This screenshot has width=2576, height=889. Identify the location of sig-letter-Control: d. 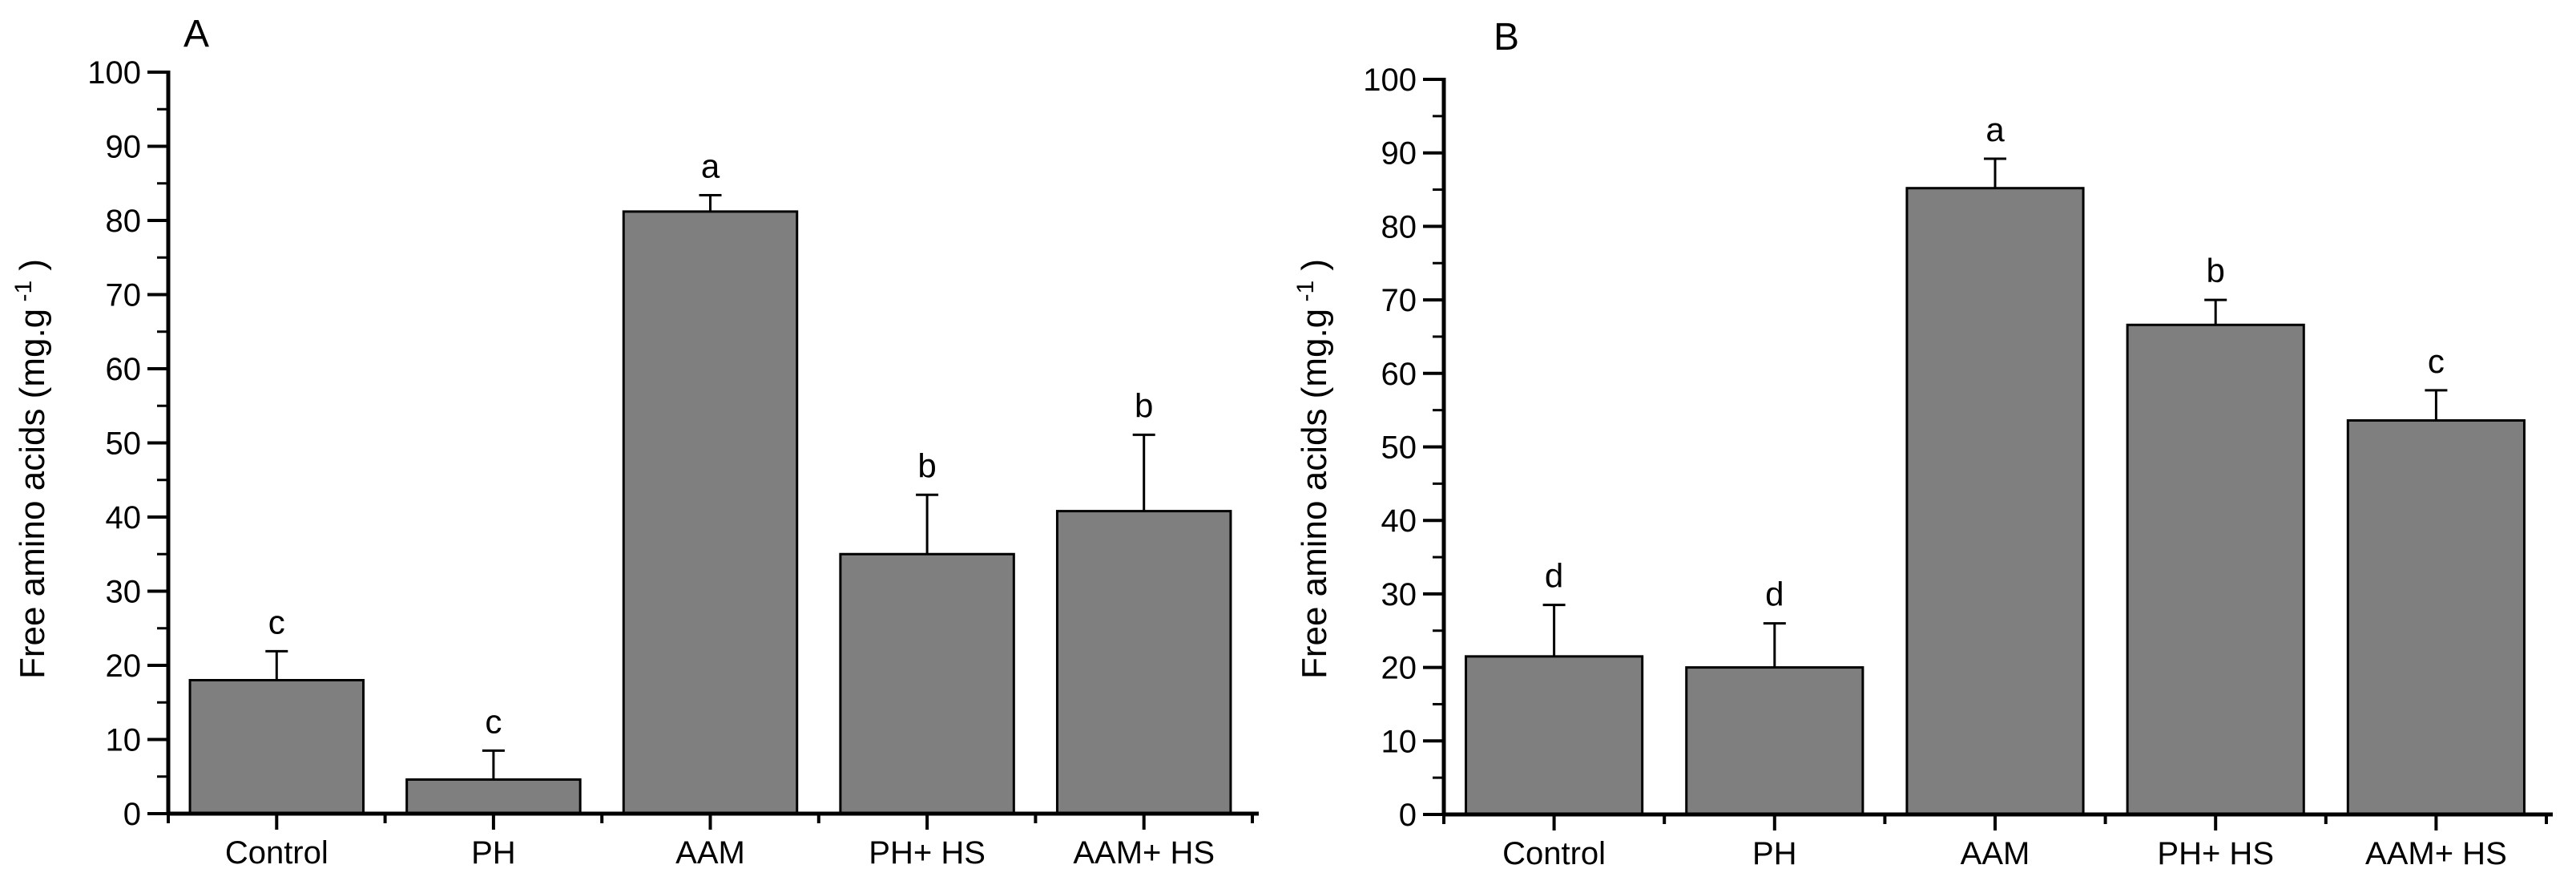
(1554, 576).